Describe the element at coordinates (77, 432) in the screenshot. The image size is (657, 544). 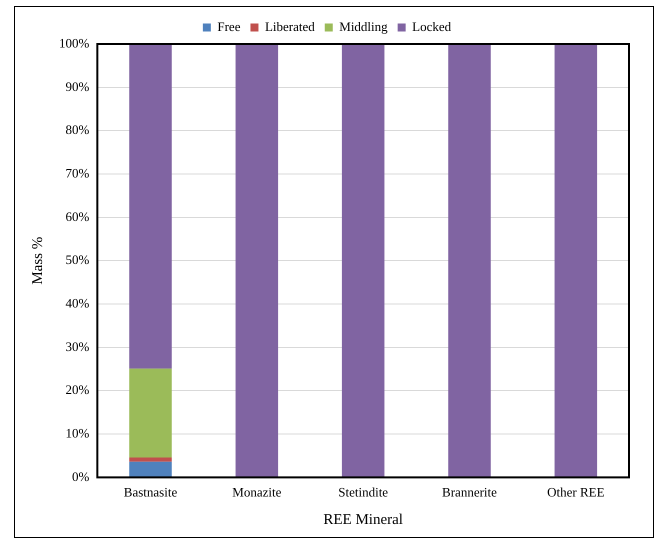
I see `y-tick-label: 10%` at that location.